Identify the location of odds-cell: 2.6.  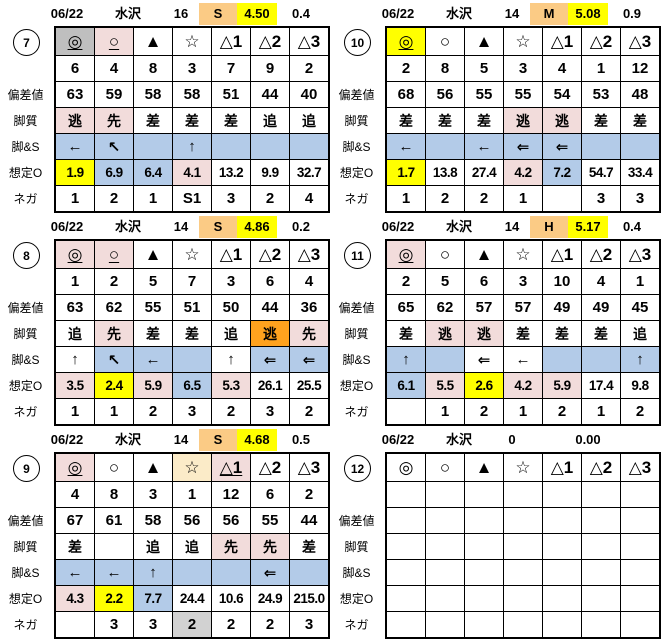
(484, 385).